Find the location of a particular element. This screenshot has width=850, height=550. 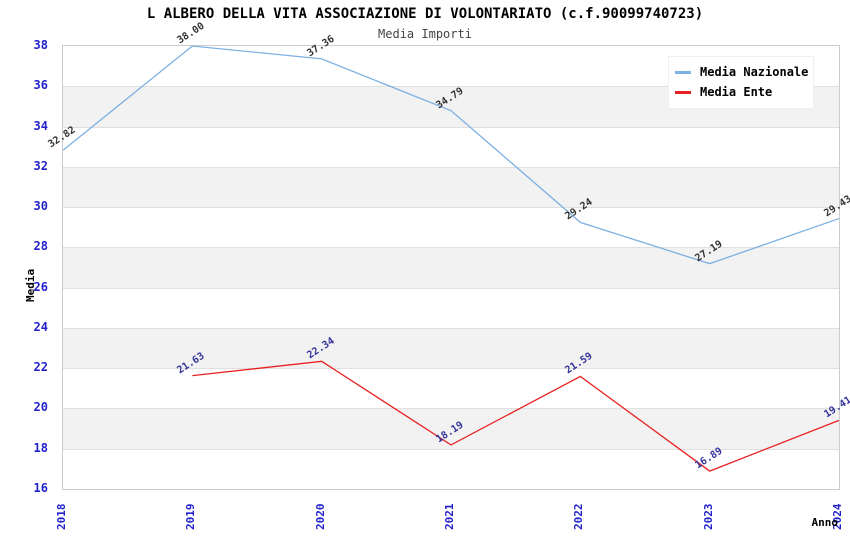

y-tick-label: 22 is located at coordinates (40, 367).